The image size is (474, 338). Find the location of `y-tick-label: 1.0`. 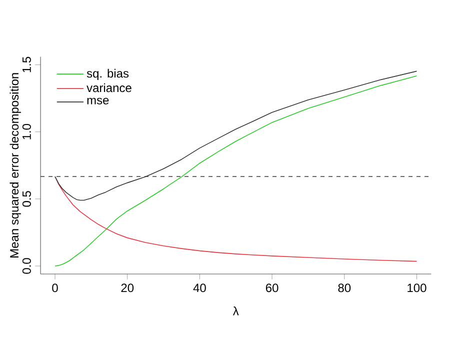

y-tick-label: 1.0 is located at coordinates (26, 132).